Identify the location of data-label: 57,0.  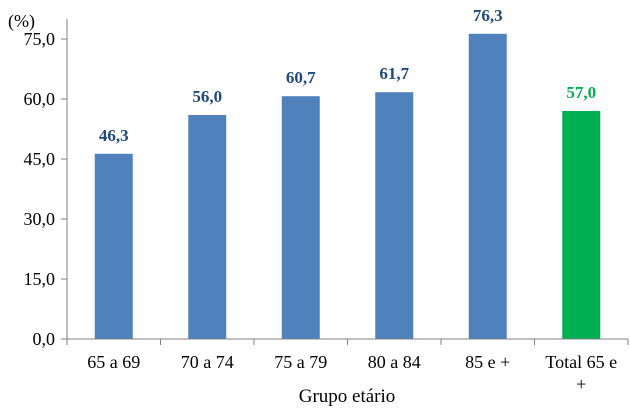
(581, 92).